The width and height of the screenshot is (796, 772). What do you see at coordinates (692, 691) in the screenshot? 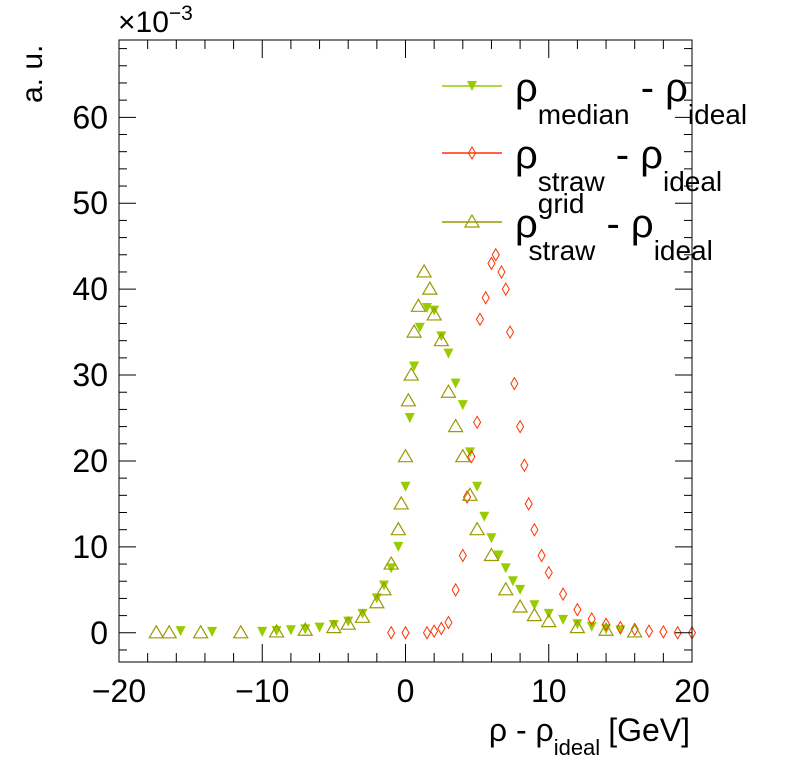
I see `x-tick-label: 20` at bounding box center [692, 691].